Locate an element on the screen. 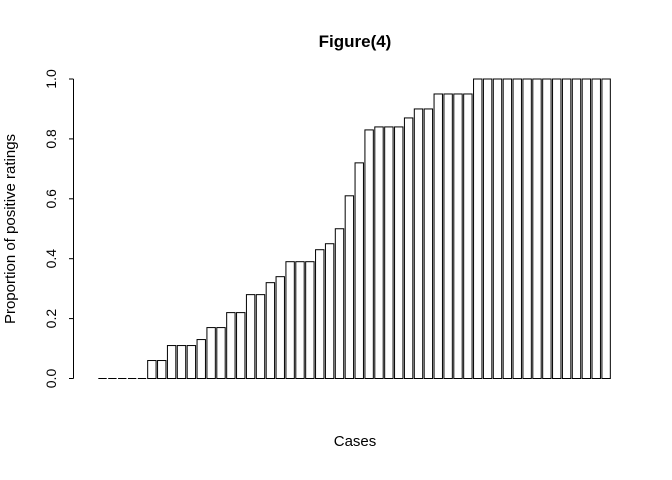  chart-title: Figure(4) is located at coordinates (355, 41).